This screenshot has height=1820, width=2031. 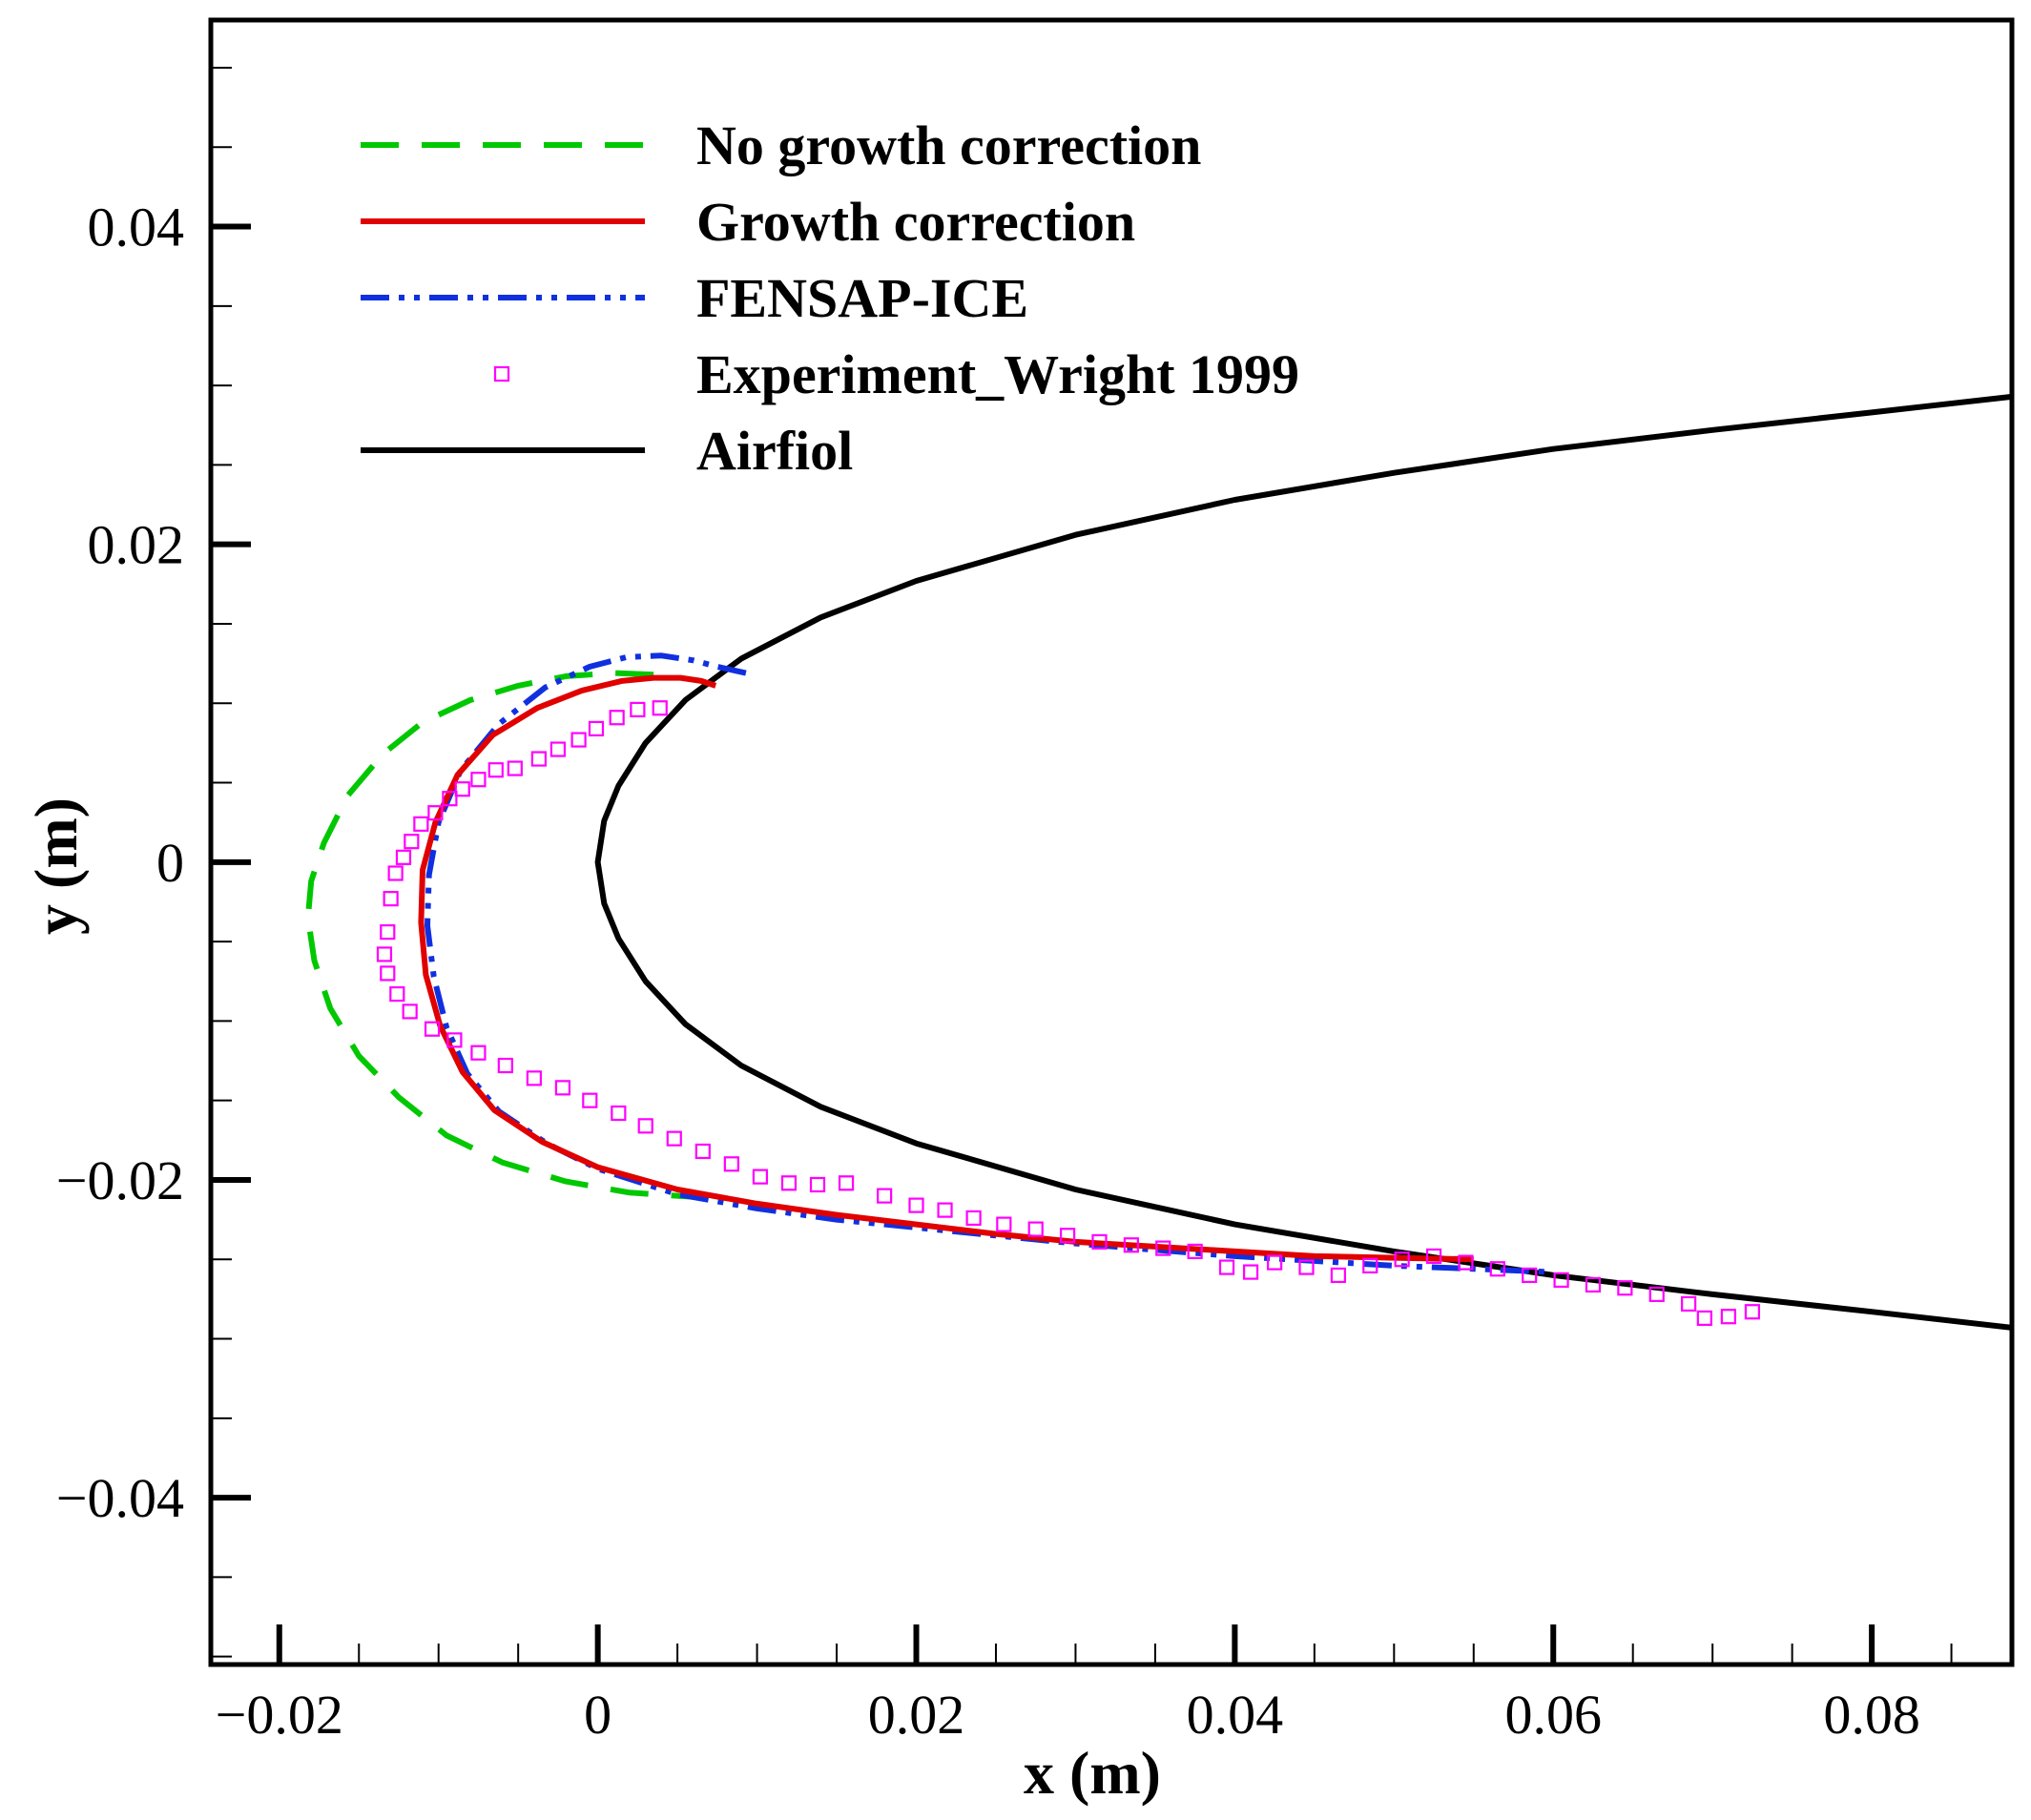 I want to click on x-tick-label: 0.06, so click(x=1553, y=1715).